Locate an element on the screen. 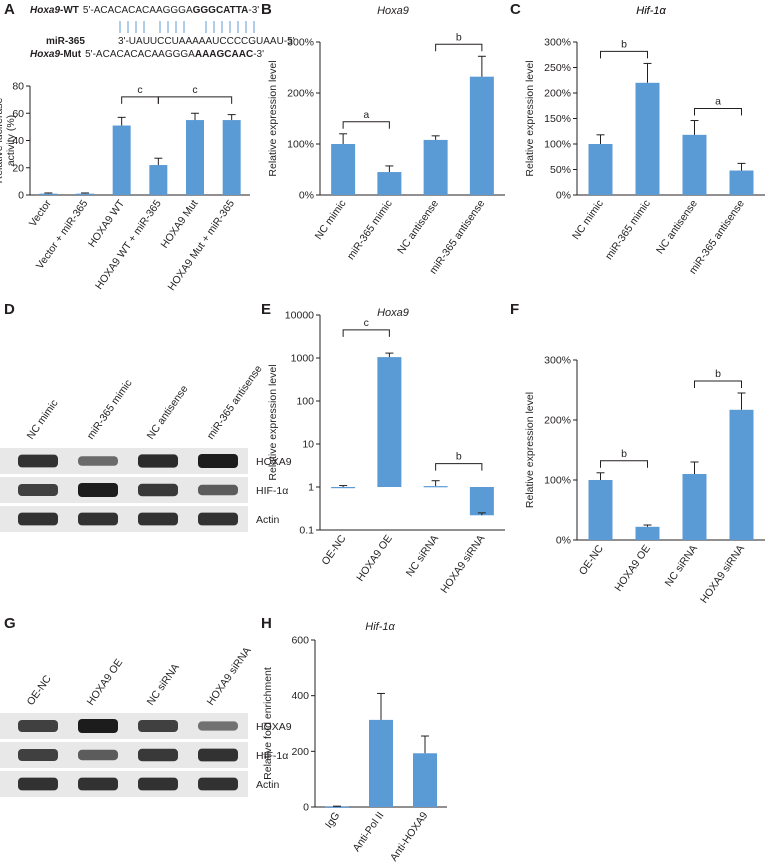 This screenshot has width=770, height=864. chart-a-category-label: HOXA9 WT + miR-365 is located at coordinates (128, 245).